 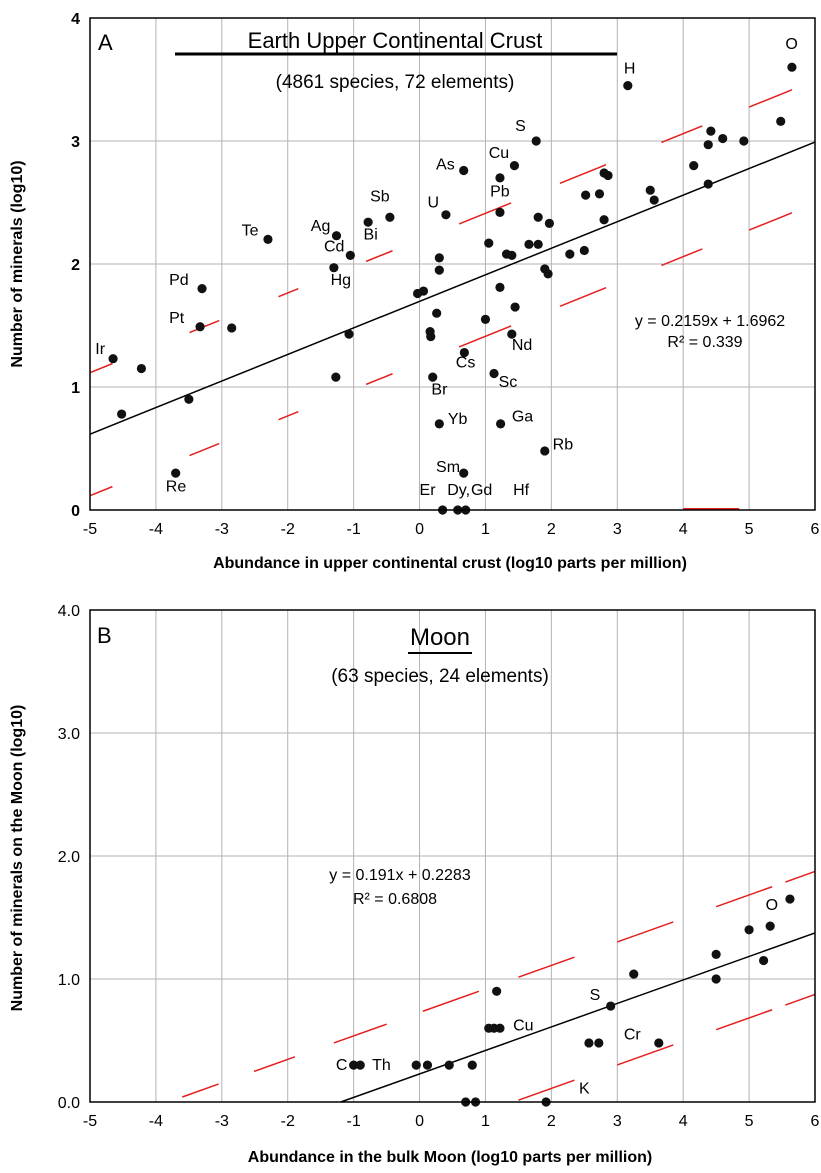 What do you see at coordinates (551, 1121) in the screenshot?
I see `x-tick-label: 2` at bounding box center [551, 1121].